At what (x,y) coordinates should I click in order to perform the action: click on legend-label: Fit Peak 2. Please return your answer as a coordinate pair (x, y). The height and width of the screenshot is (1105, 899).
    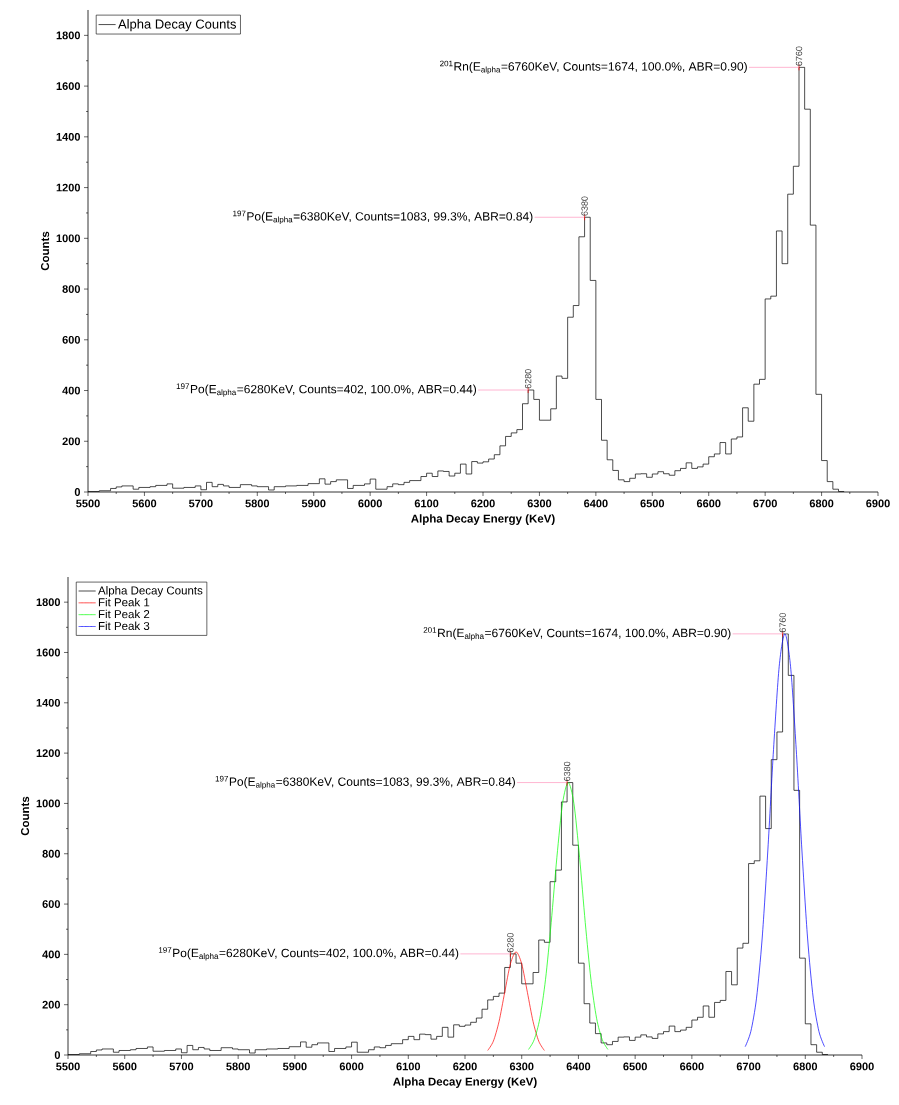
    Looking at the image, I should click on (124, 614).